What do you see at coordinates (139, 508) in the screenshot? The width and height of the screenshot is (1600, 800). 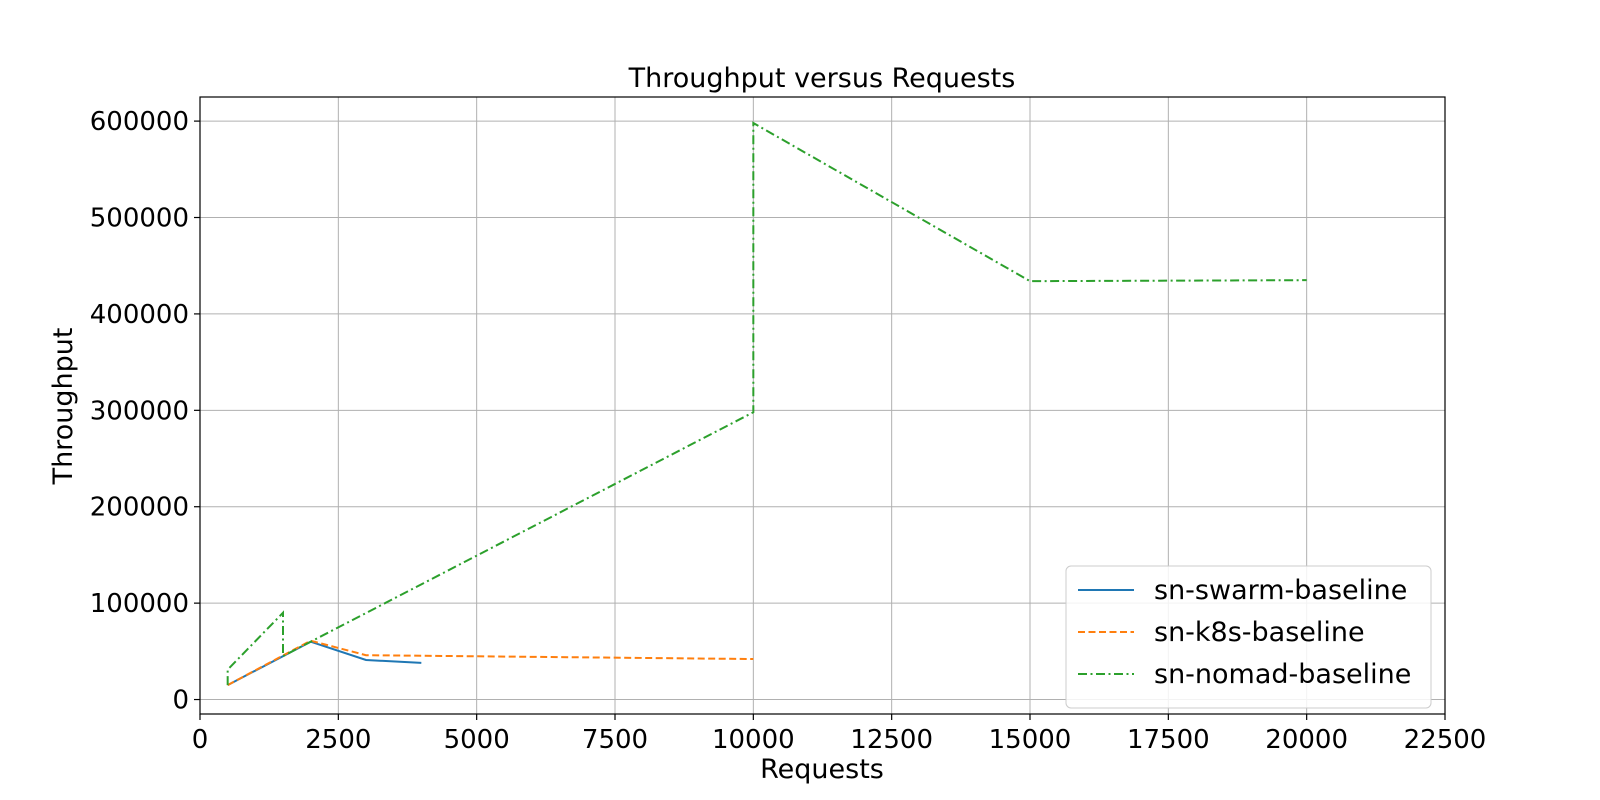 I see `y-tick-label: 200000` at bounding box center [139, 508].